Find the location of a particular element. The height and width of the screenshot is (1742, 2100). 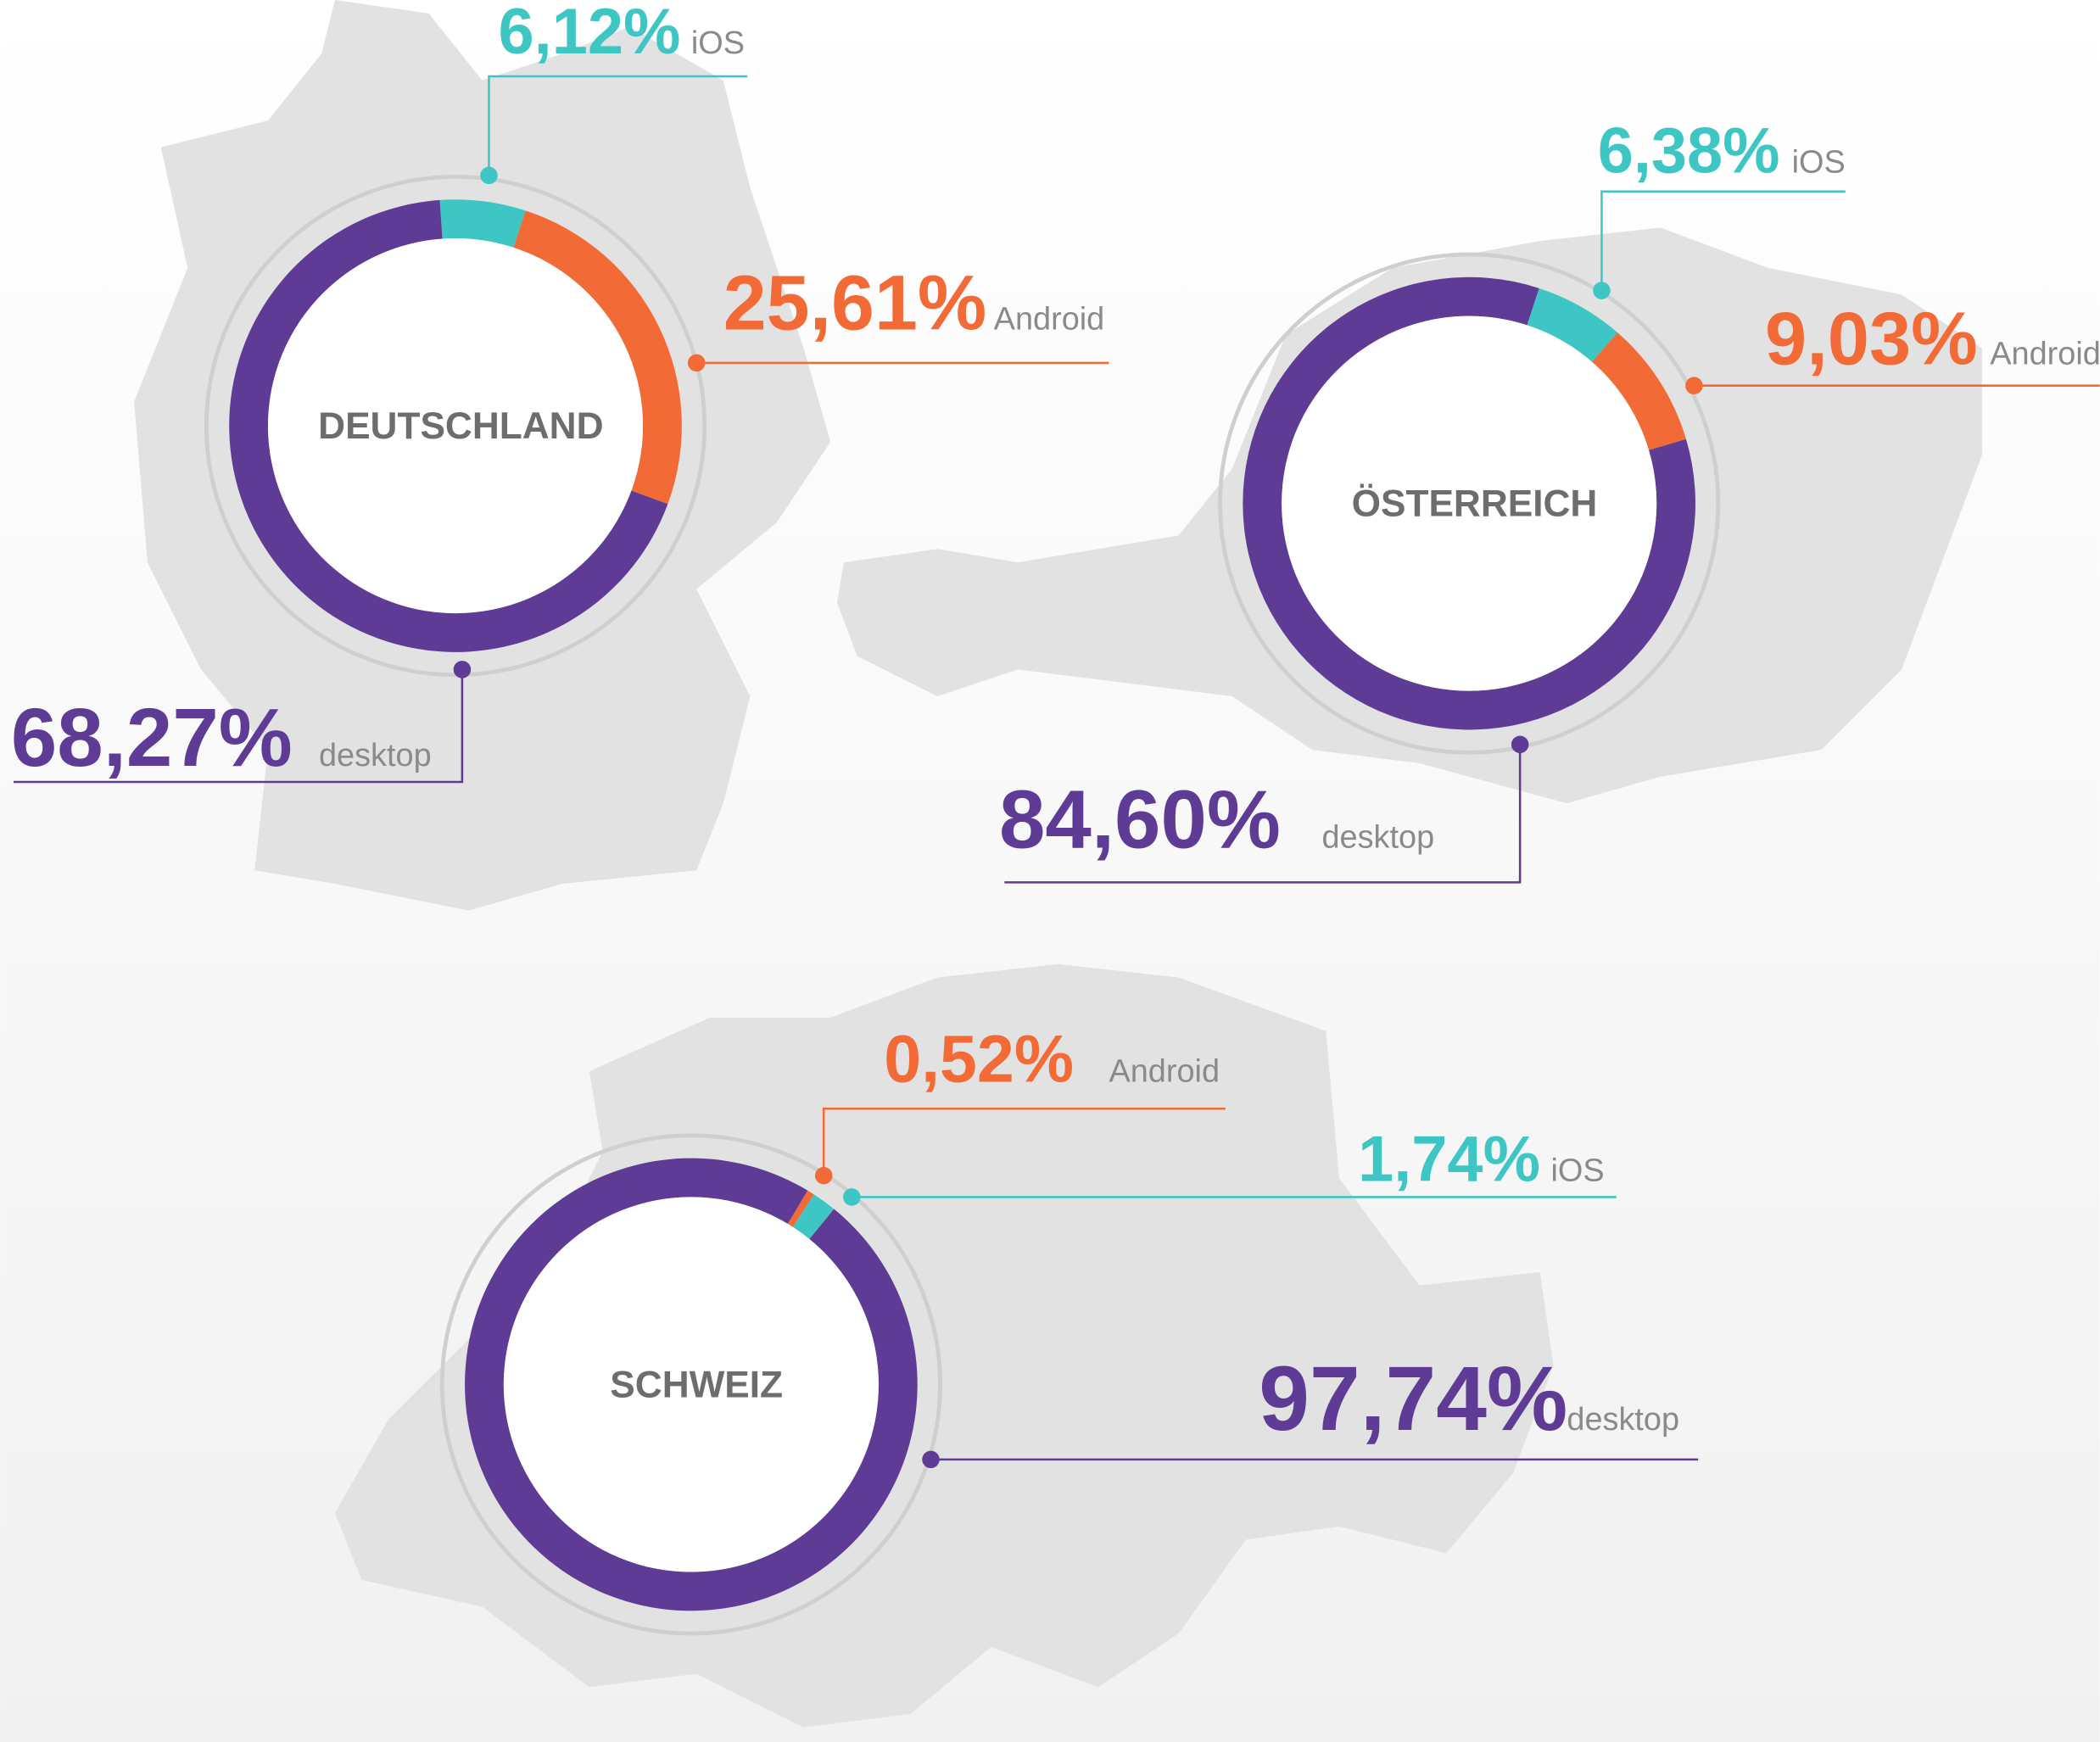

value-label: 68,27% is located at coordinates (152, 737).